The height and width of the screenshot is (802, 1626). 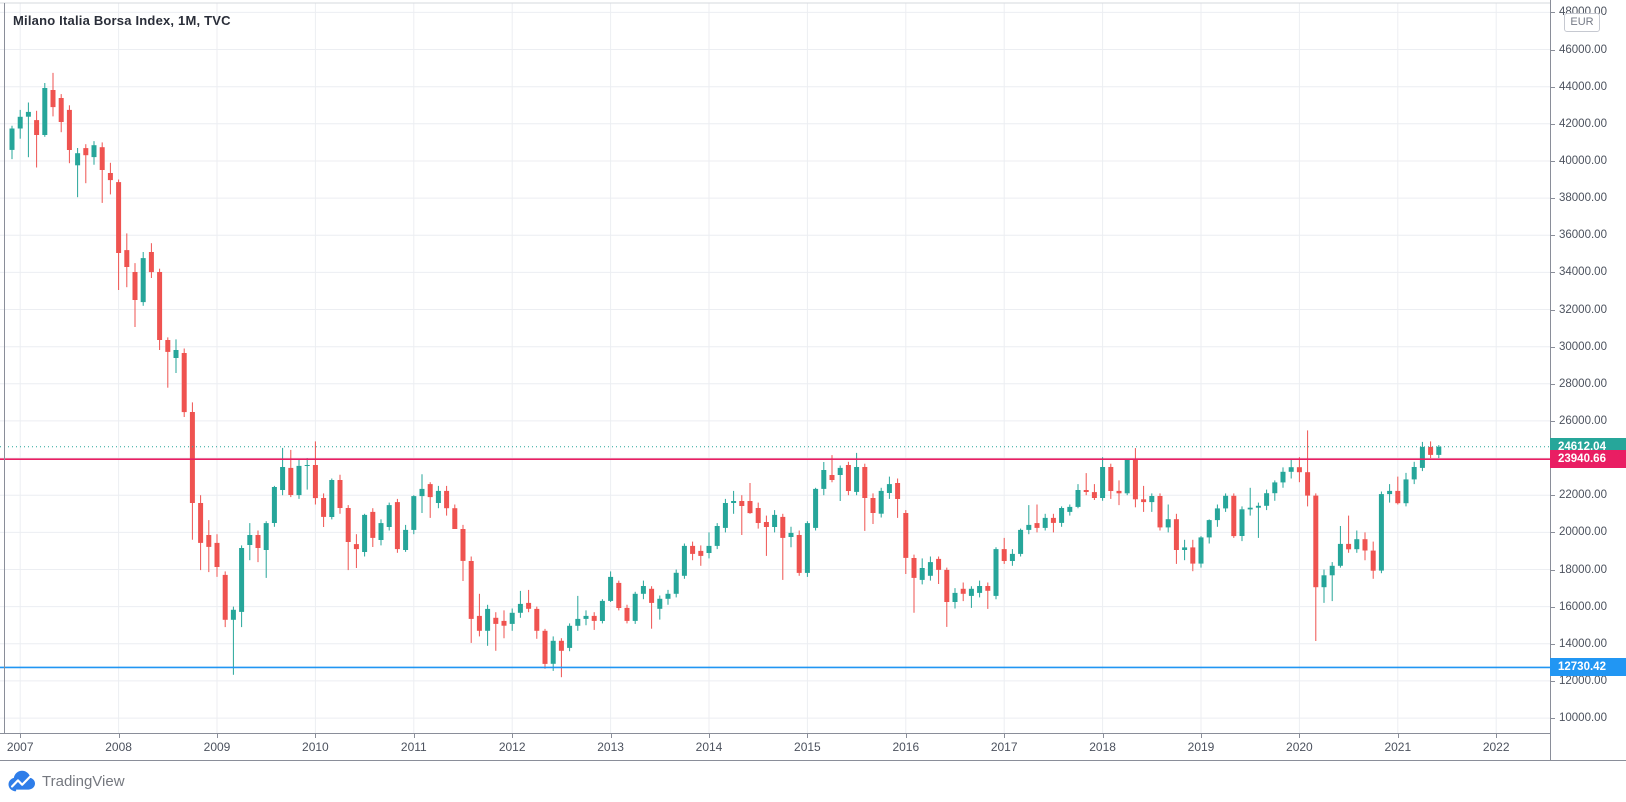 What do you see at coordinates (1102, 747) in the screenshot?
I see `year-label-2018: 2018` at bounding box center [1102, 747].